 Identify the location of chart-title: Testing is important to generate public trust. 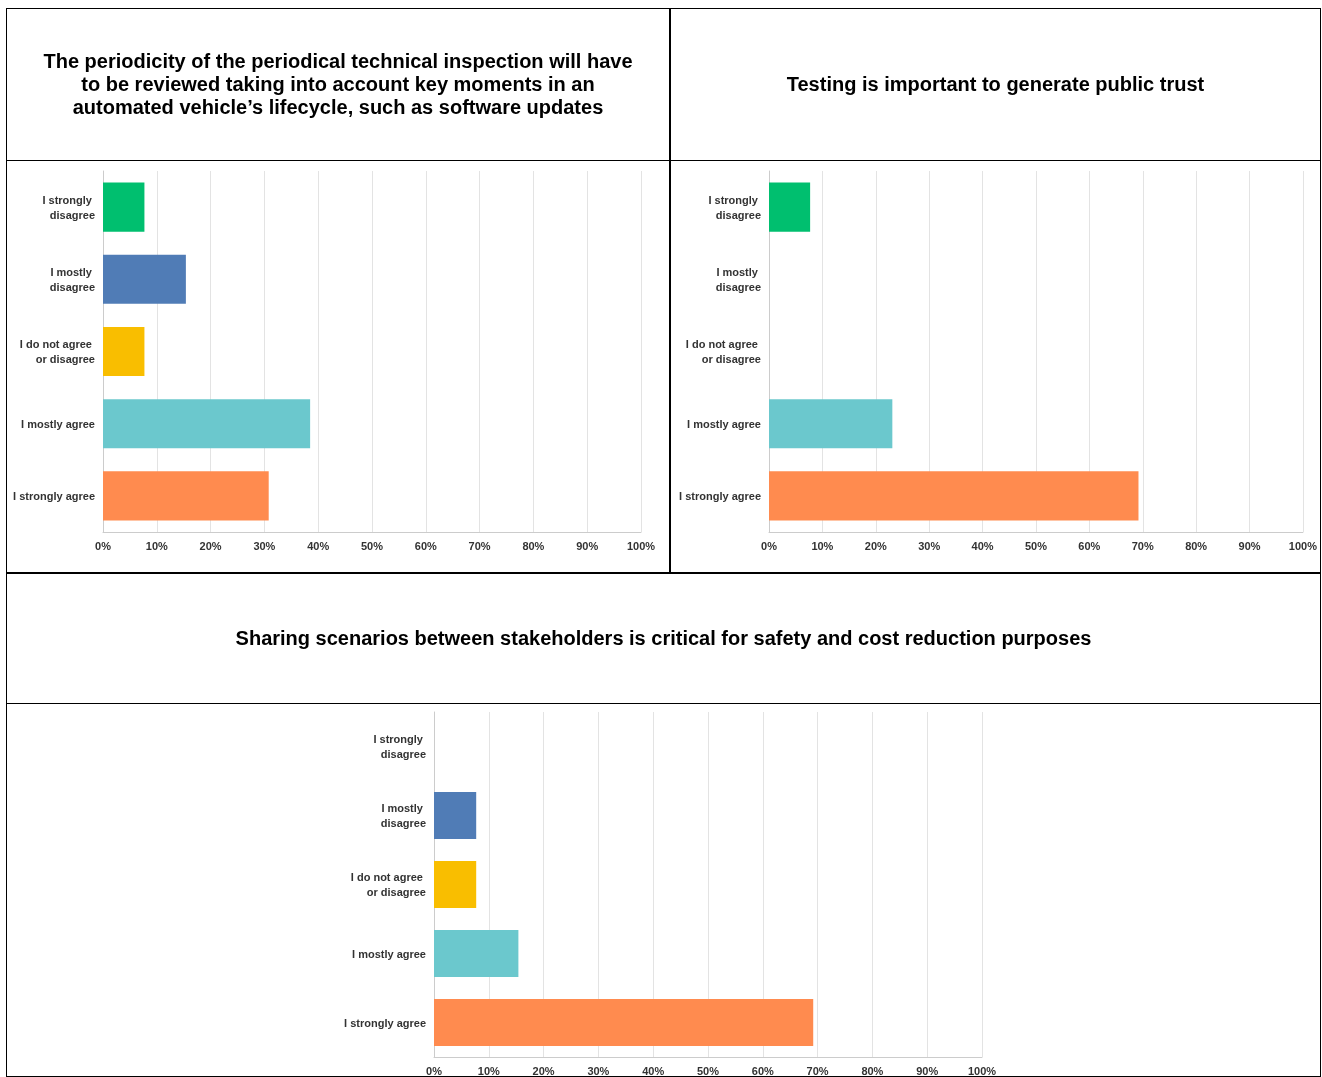
(995, 84).